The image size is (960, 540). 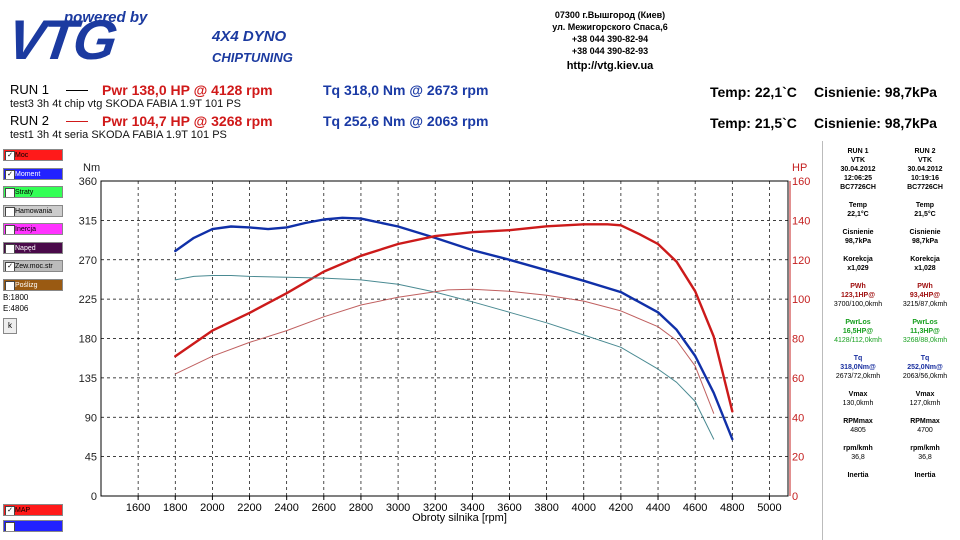 What do you see at coordinates (925, 268) in the screenshot?
I see `info-corr: x1,028` at bounding box center [925, 268].